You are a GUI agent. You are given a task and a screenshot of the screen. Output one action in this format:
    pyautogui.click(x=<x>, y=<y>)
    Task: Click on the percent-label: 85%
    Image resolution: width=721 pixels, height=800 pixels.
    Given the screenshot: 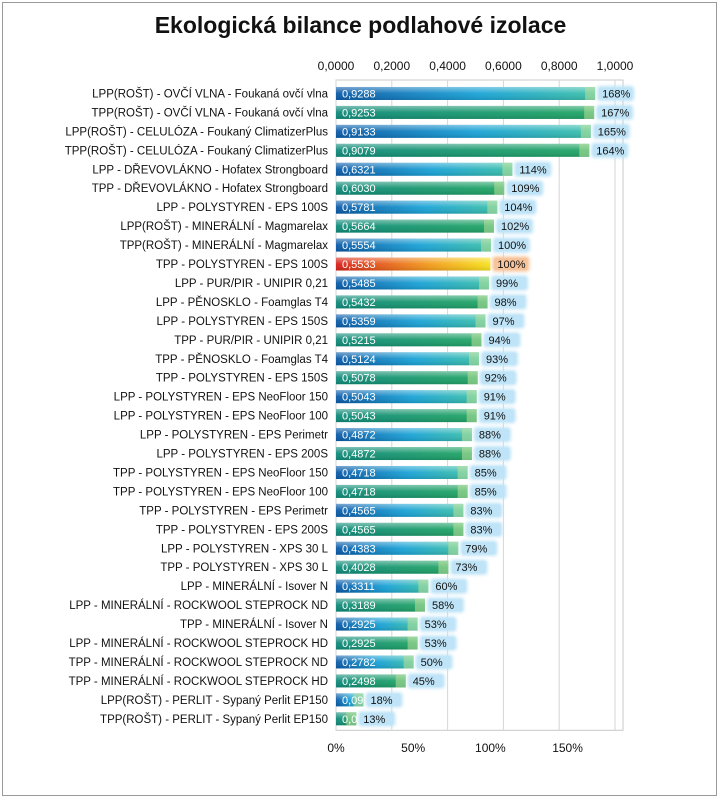 What is the action you would take?
    pyautogui.click(x=486, y=473)
    